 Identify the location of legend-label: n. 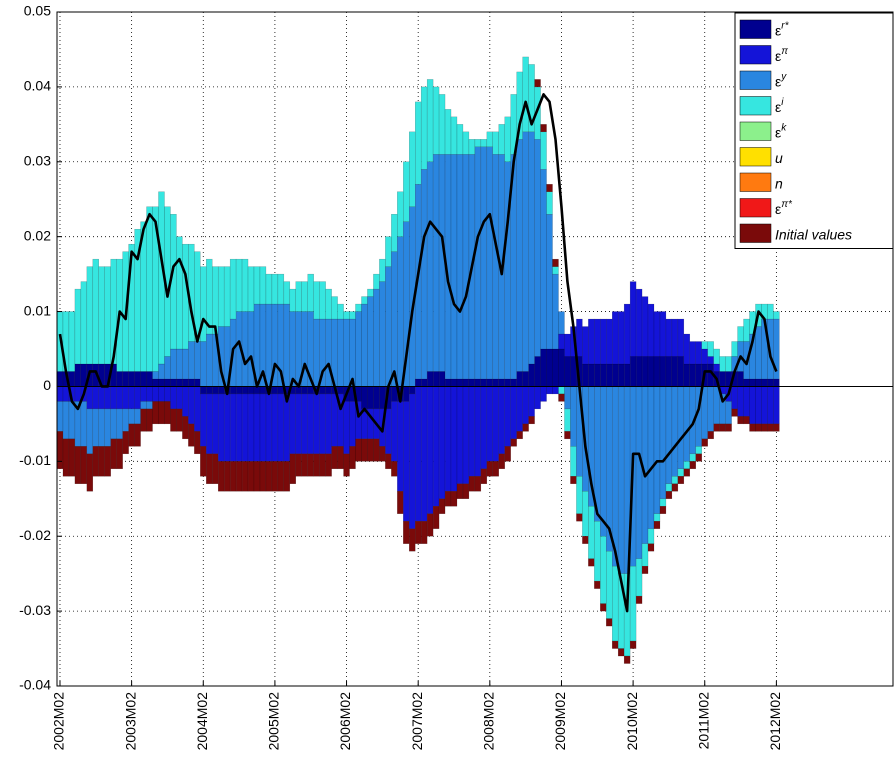
(779, 184).